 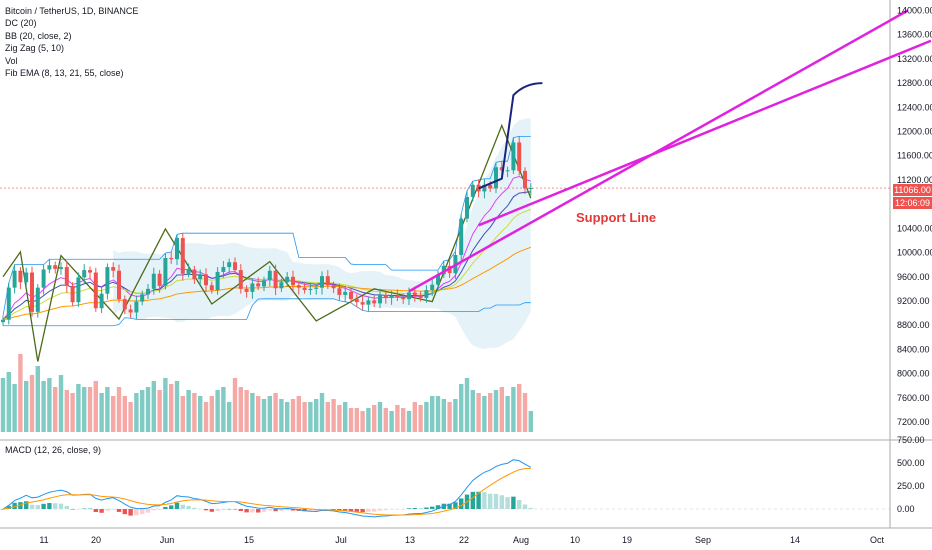 What do you see at coordinates (877, 540) in the screenshot?
I see `date-tick-label: Oct` at bounding box center [877, 540].